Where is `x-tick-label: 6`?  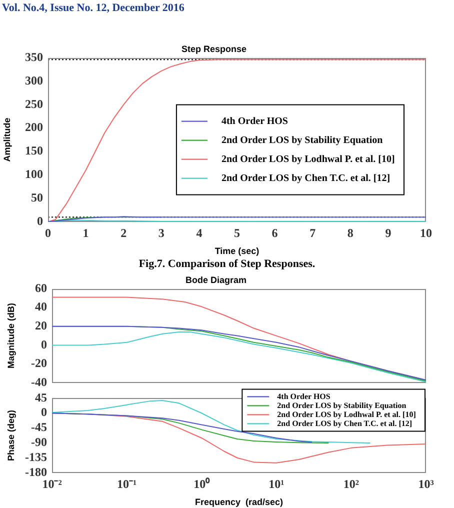
x-tick-label: 6 is located at coordinates (275, 233).